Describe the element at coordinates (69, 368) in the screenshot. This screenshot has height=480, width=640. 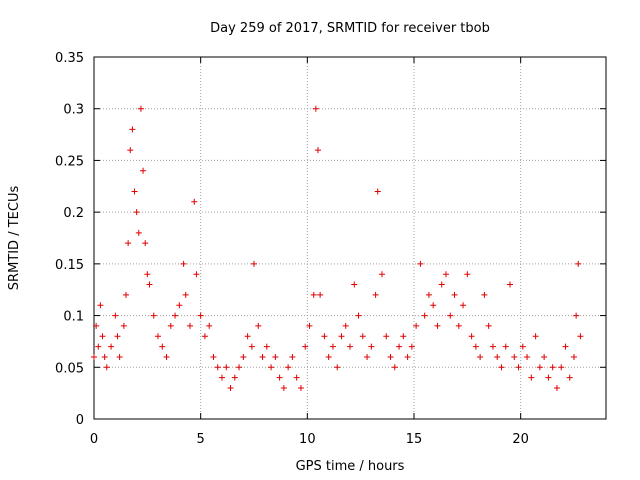
I see `y-tick-label: 0.05` at that location.